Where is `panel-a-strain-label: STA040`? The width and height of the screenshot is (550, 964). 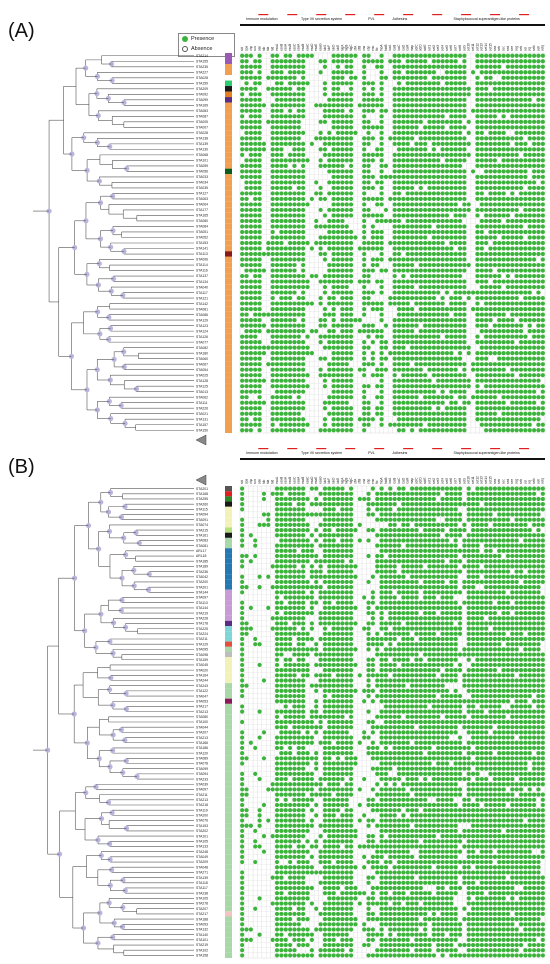 panel-a-strain-label: STA040 is located at coordinates (202, 287).